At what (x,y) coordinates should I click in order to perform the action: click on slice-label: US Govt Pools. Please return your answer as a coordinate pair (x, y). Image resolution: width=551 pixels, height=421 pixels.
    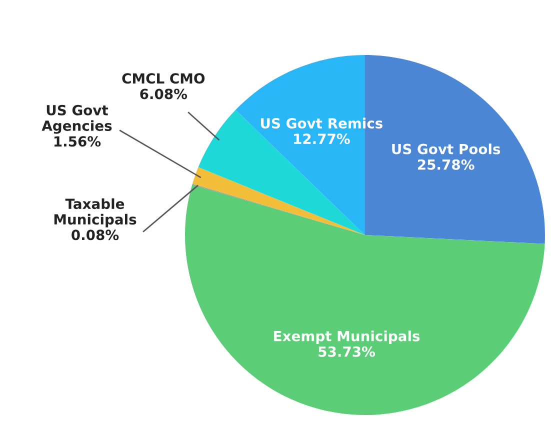
    Looking at the image, I should click on (446, 149).